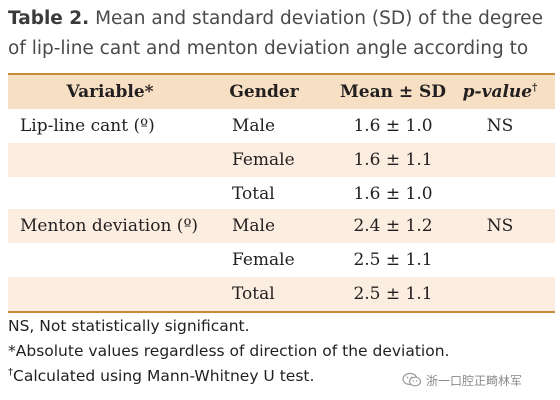  What do you see at coordinates (110, 92) in the screenshot?
I see `header-variable: Variable*` at bounding box center [110, 92].